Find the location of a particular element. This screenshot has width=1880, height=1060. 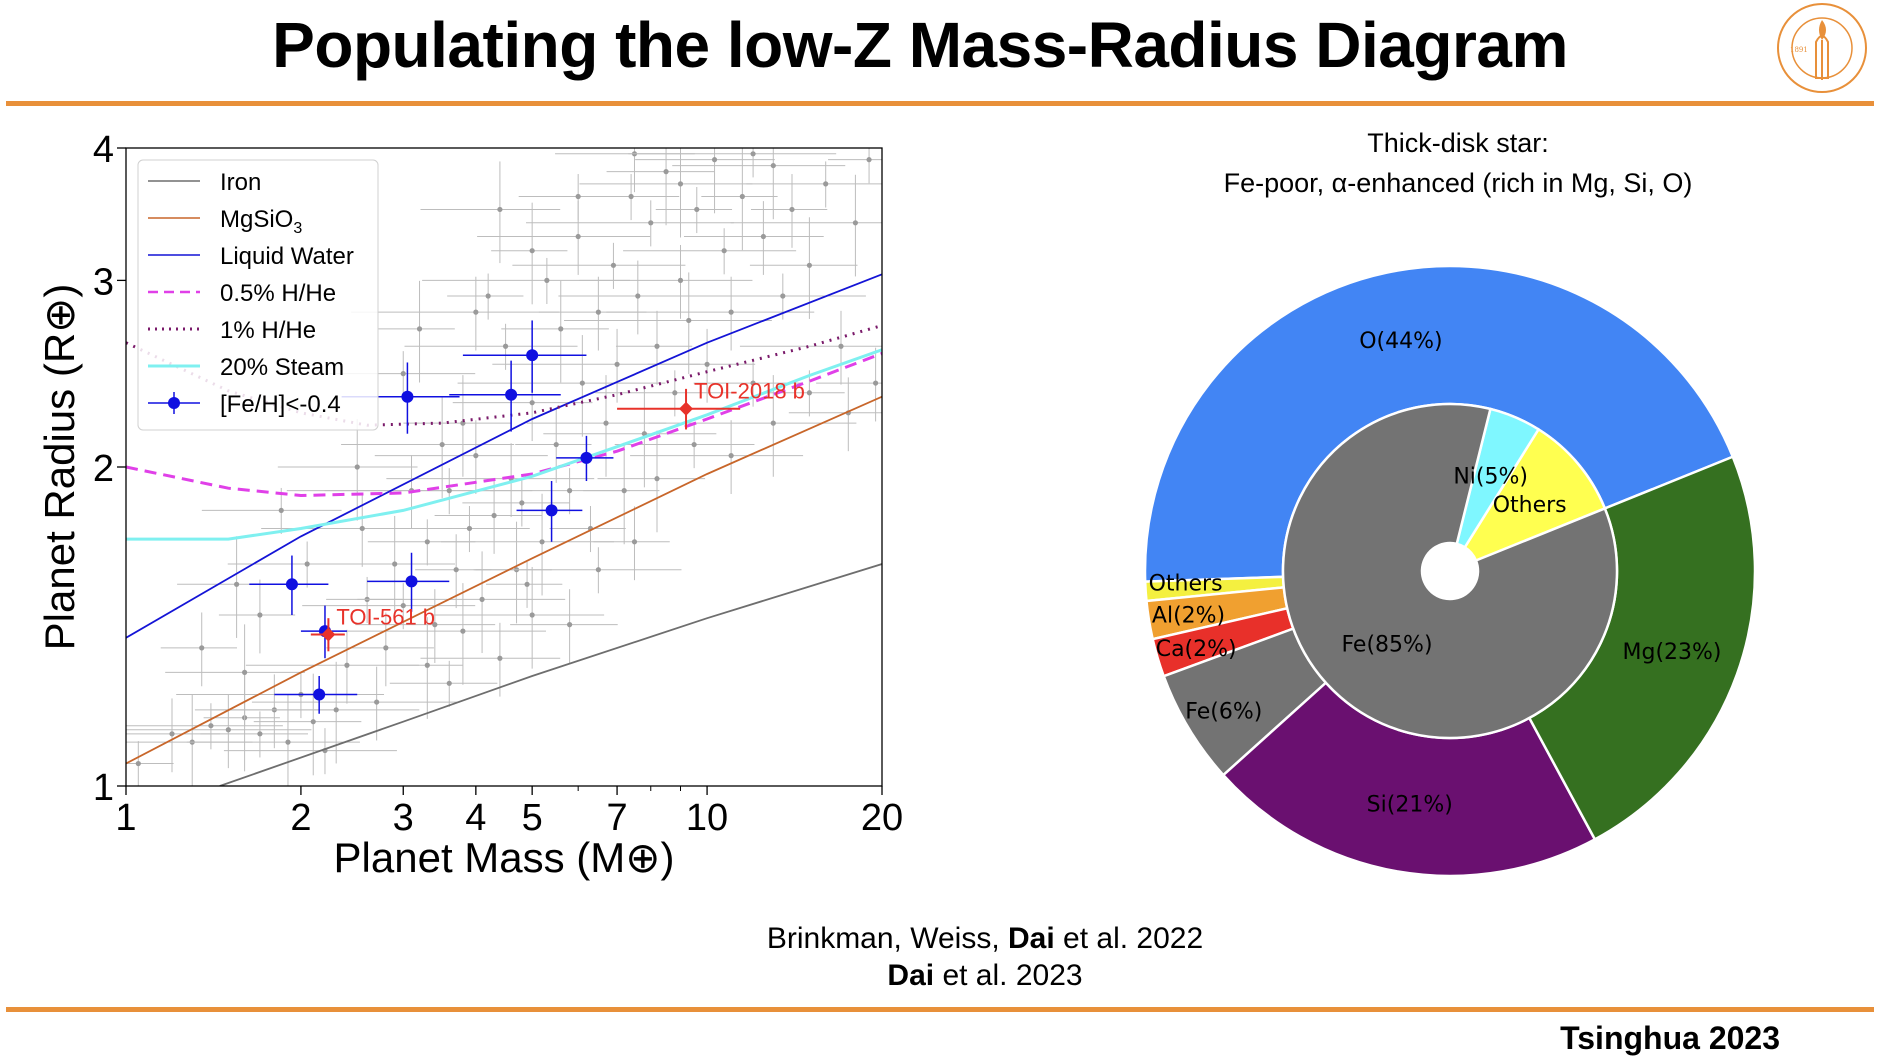

x-tick-label: 20 is located at coordinates (882, 818).